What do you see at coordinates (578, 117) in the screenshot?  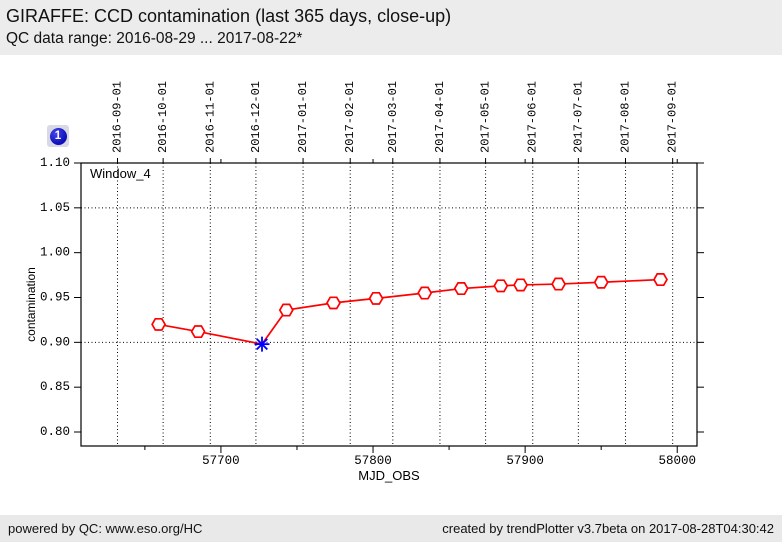 I see `date-tick-label: 2017-07-01` at bounding box center [578, 117].